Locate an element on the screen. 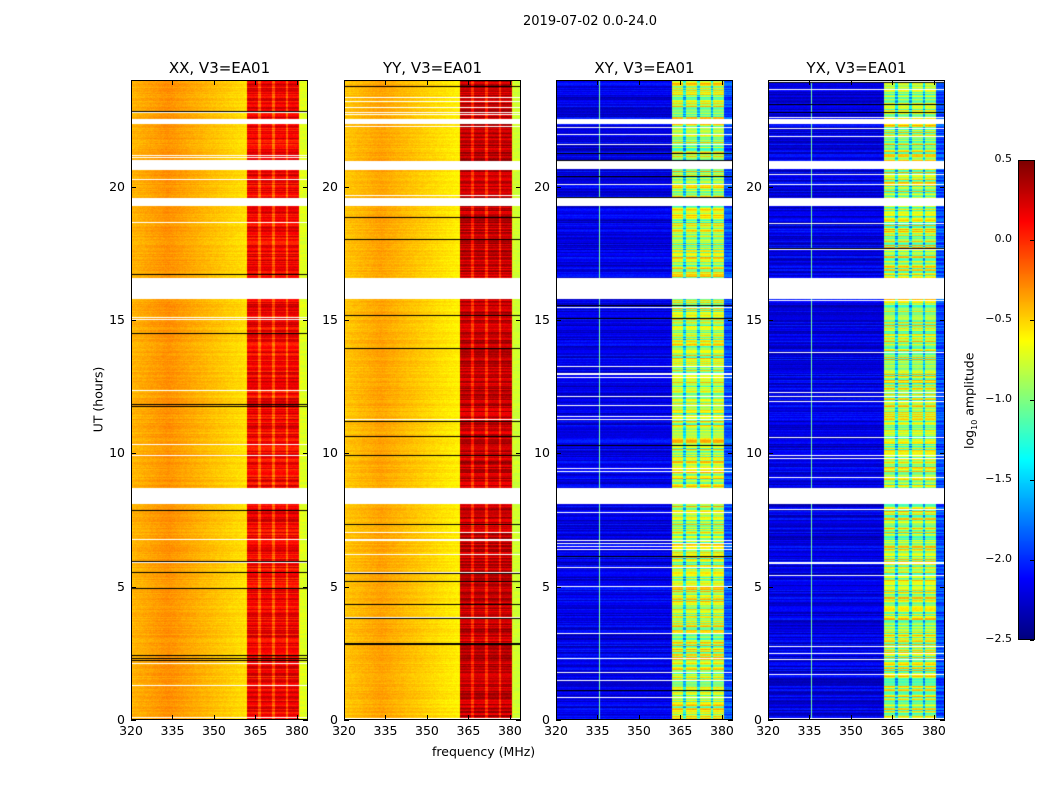  heatmap-panel-yx is located at coordinates (856, 400).